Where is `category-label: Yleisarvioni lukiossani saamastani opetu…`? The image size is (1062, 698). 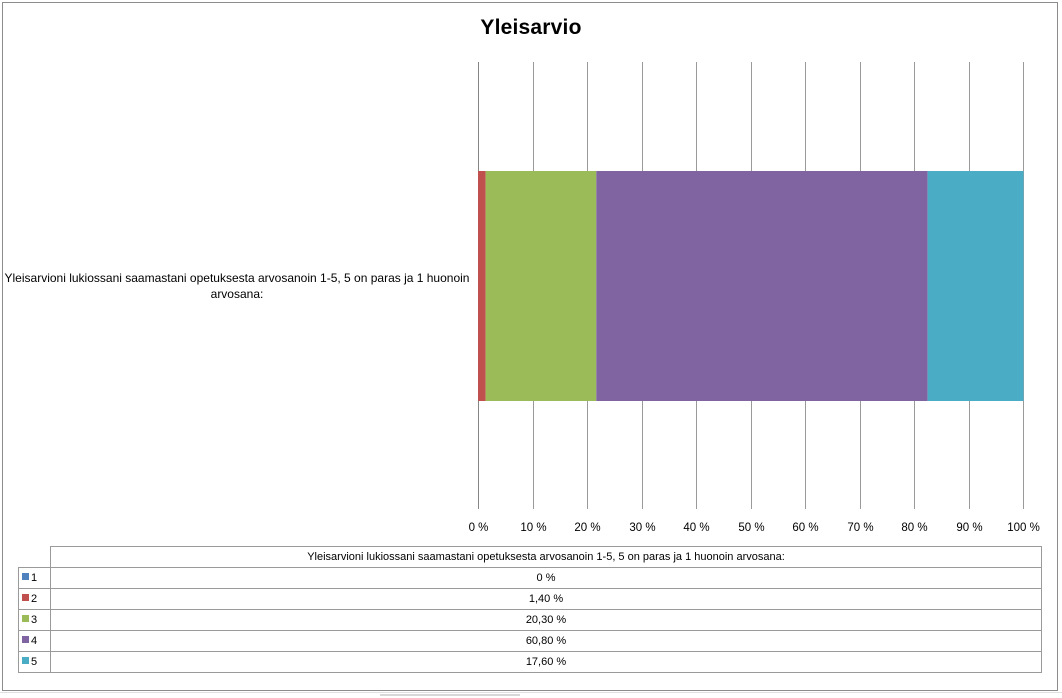
category-label: Yleisarvioni lukiossani saamastani opetu… is located at coordinates (237, 286).